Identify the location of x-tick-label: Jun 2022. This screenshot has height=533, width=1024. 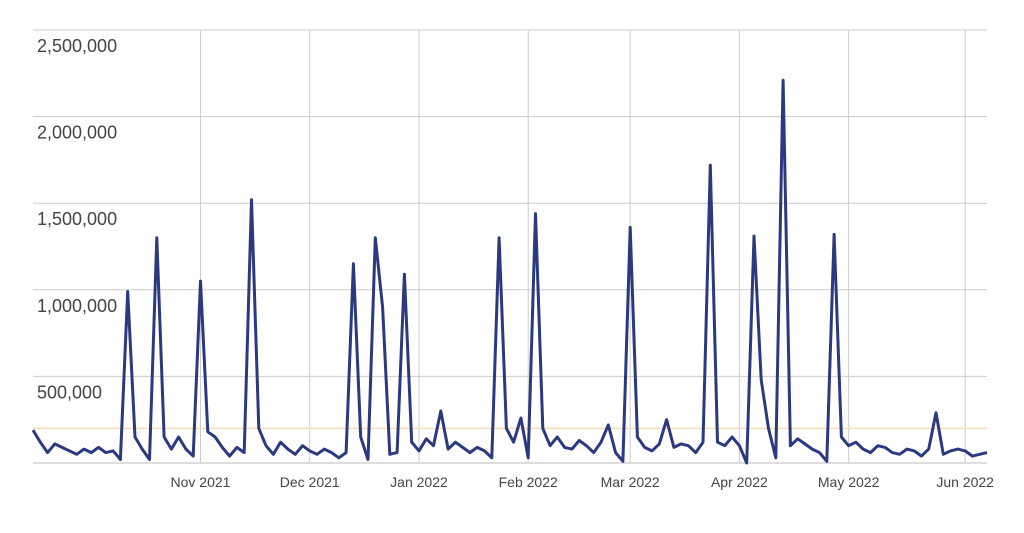
(965, 482).